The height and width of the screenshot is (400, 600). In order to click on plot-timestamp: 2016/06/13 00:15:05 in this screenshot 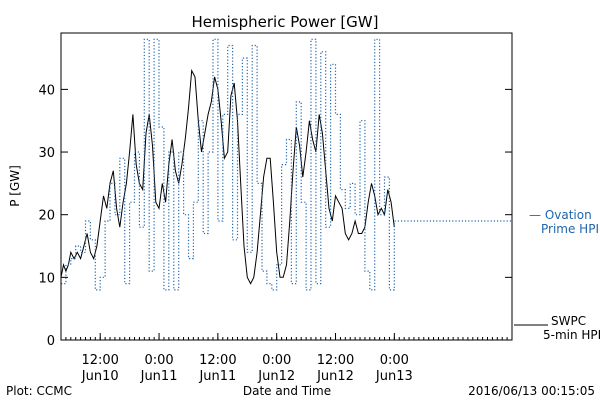, I will do `click(531, 391)`.